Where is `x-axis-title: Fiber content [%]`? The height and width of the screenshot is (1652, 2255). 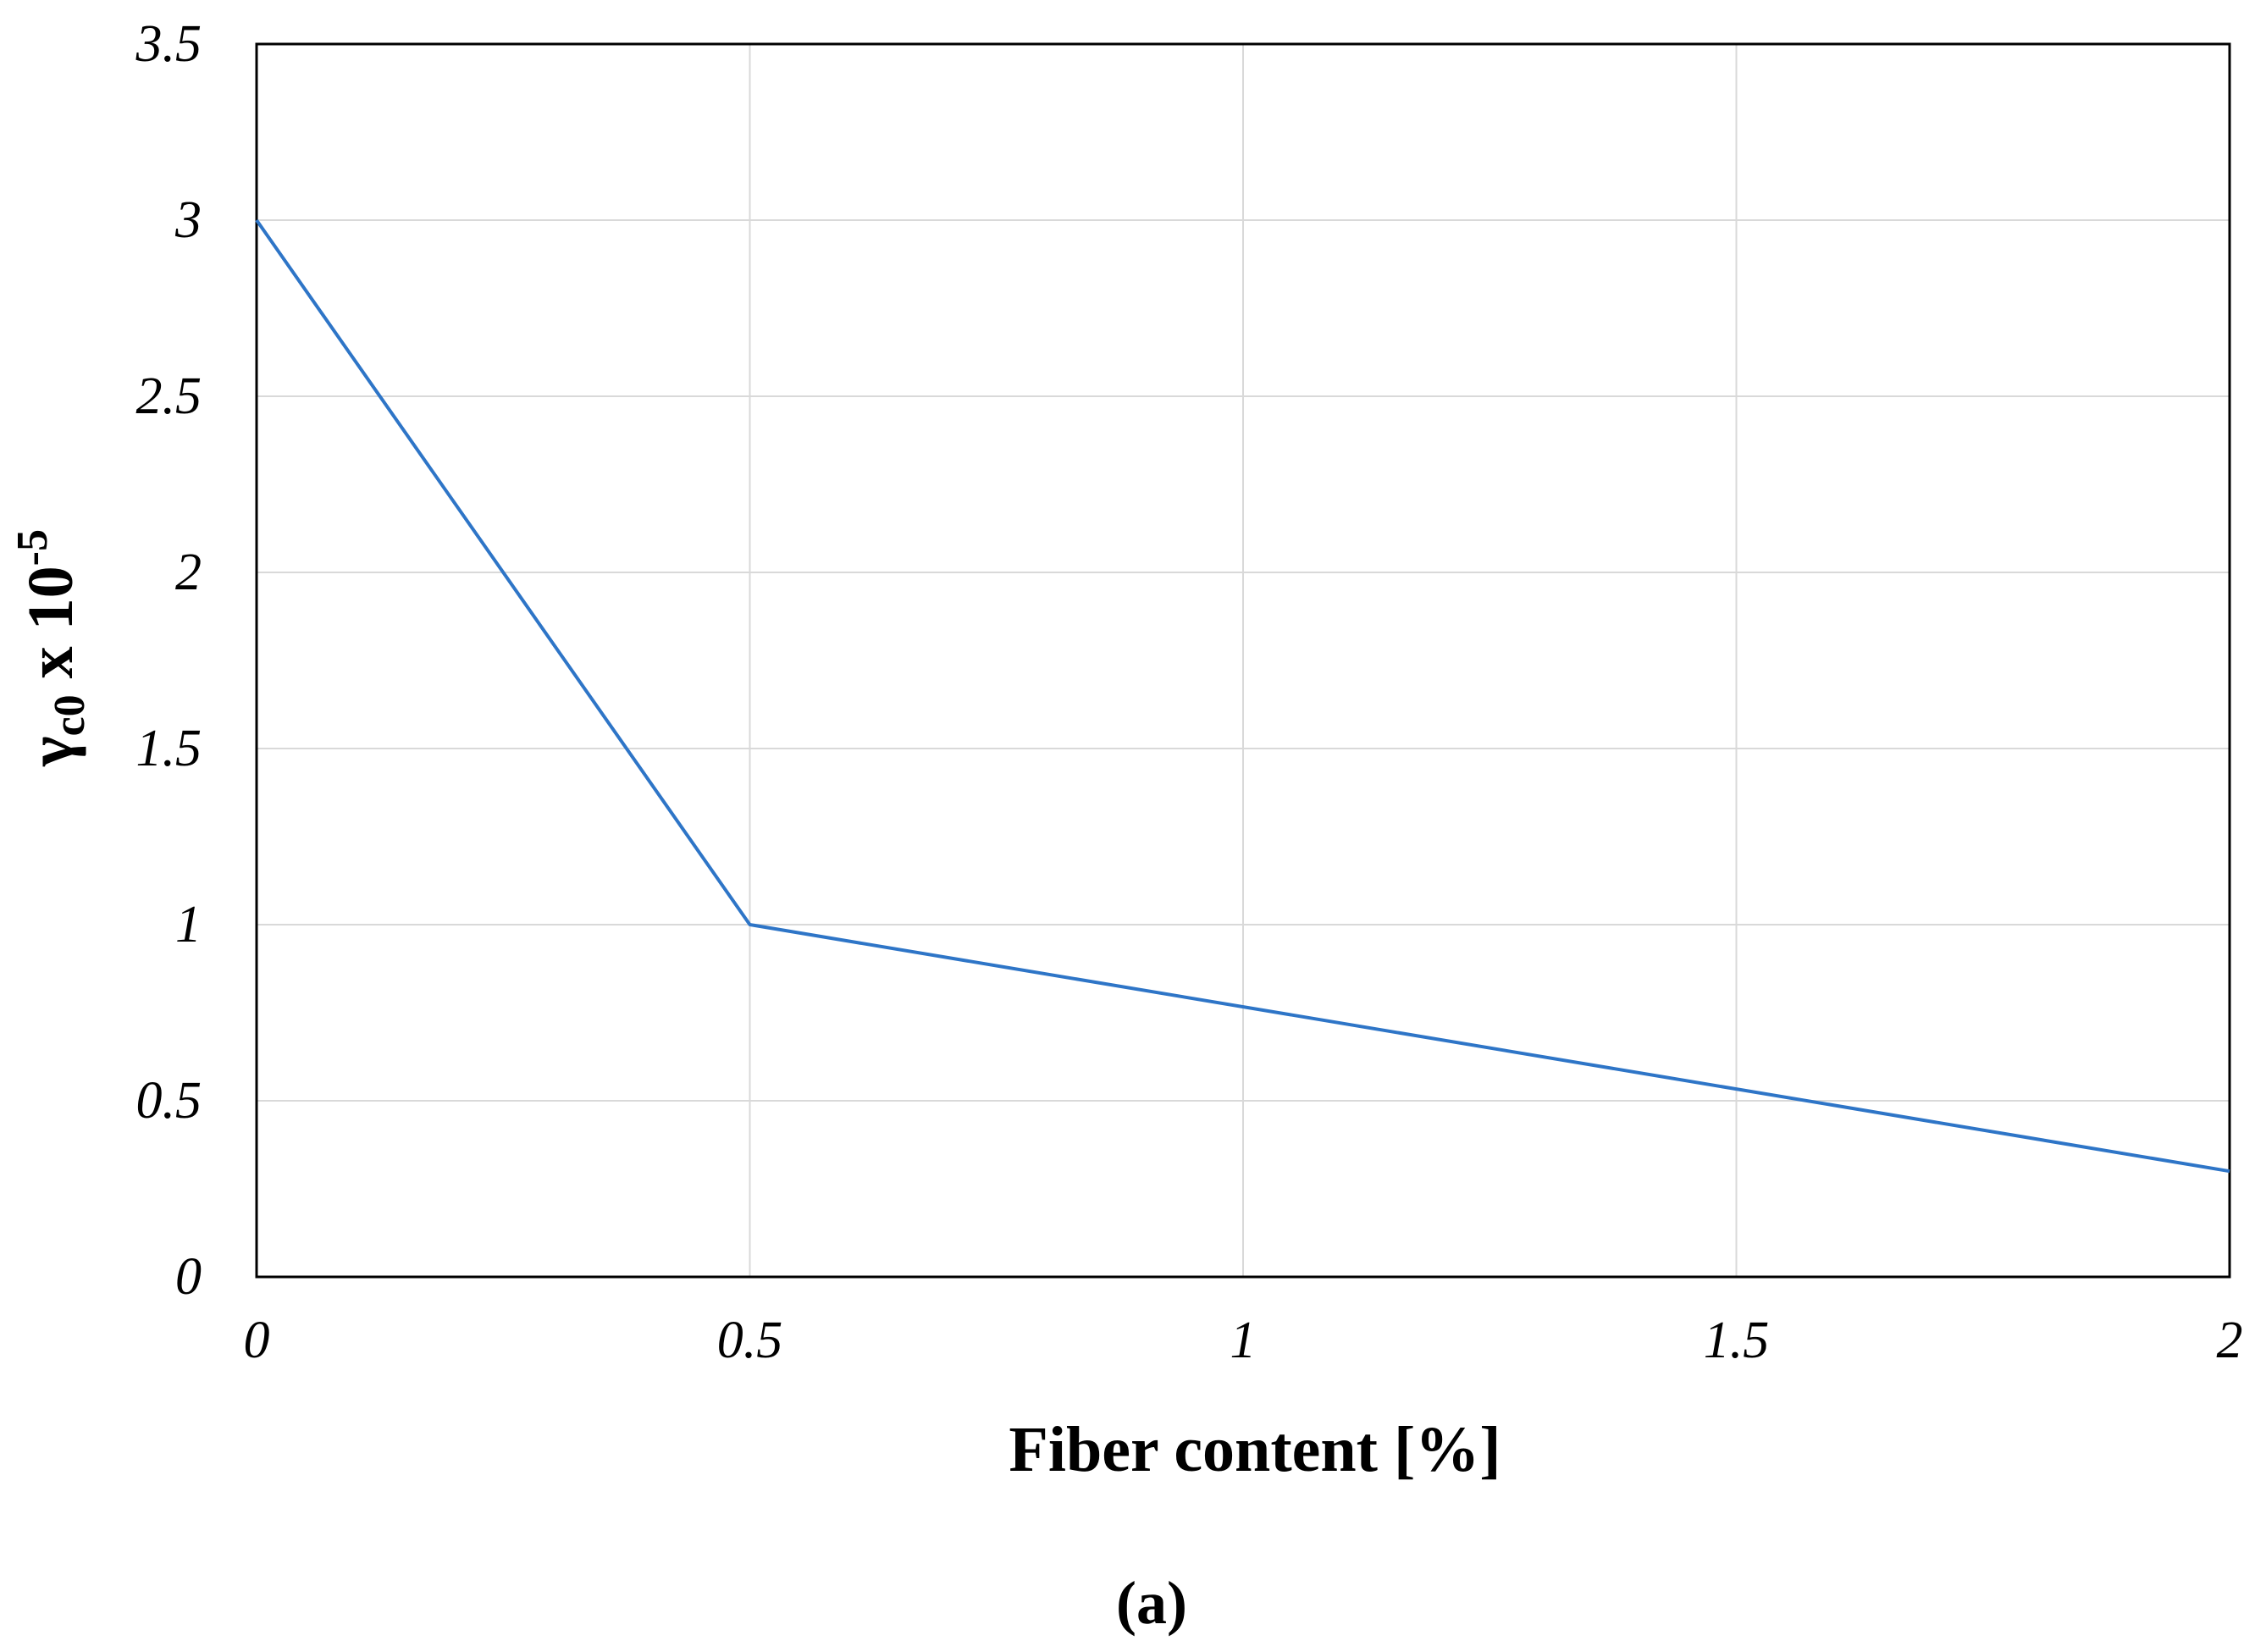 x-axis-title: Fiber content [%] is located at coordinates (1255, 1449).